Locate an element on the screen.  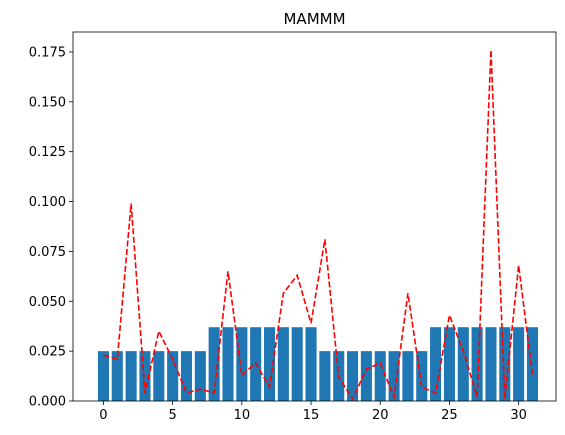
y-tick-label: 0.100 is located at coordinates (47, 202).